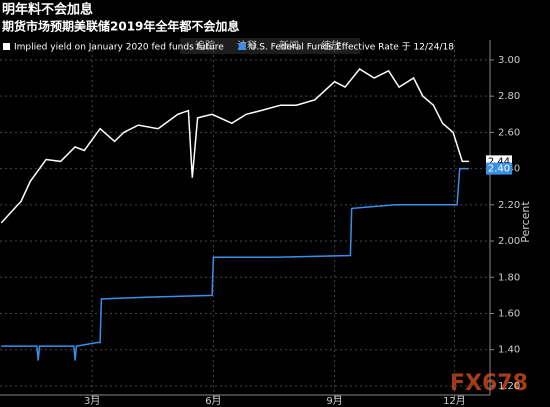 This screenshot has width=550, height=407. What do you see at coordinates (92, 401) in the screenshot?
I see `x-tick-label: 3月` at bounding box center [92, 401].